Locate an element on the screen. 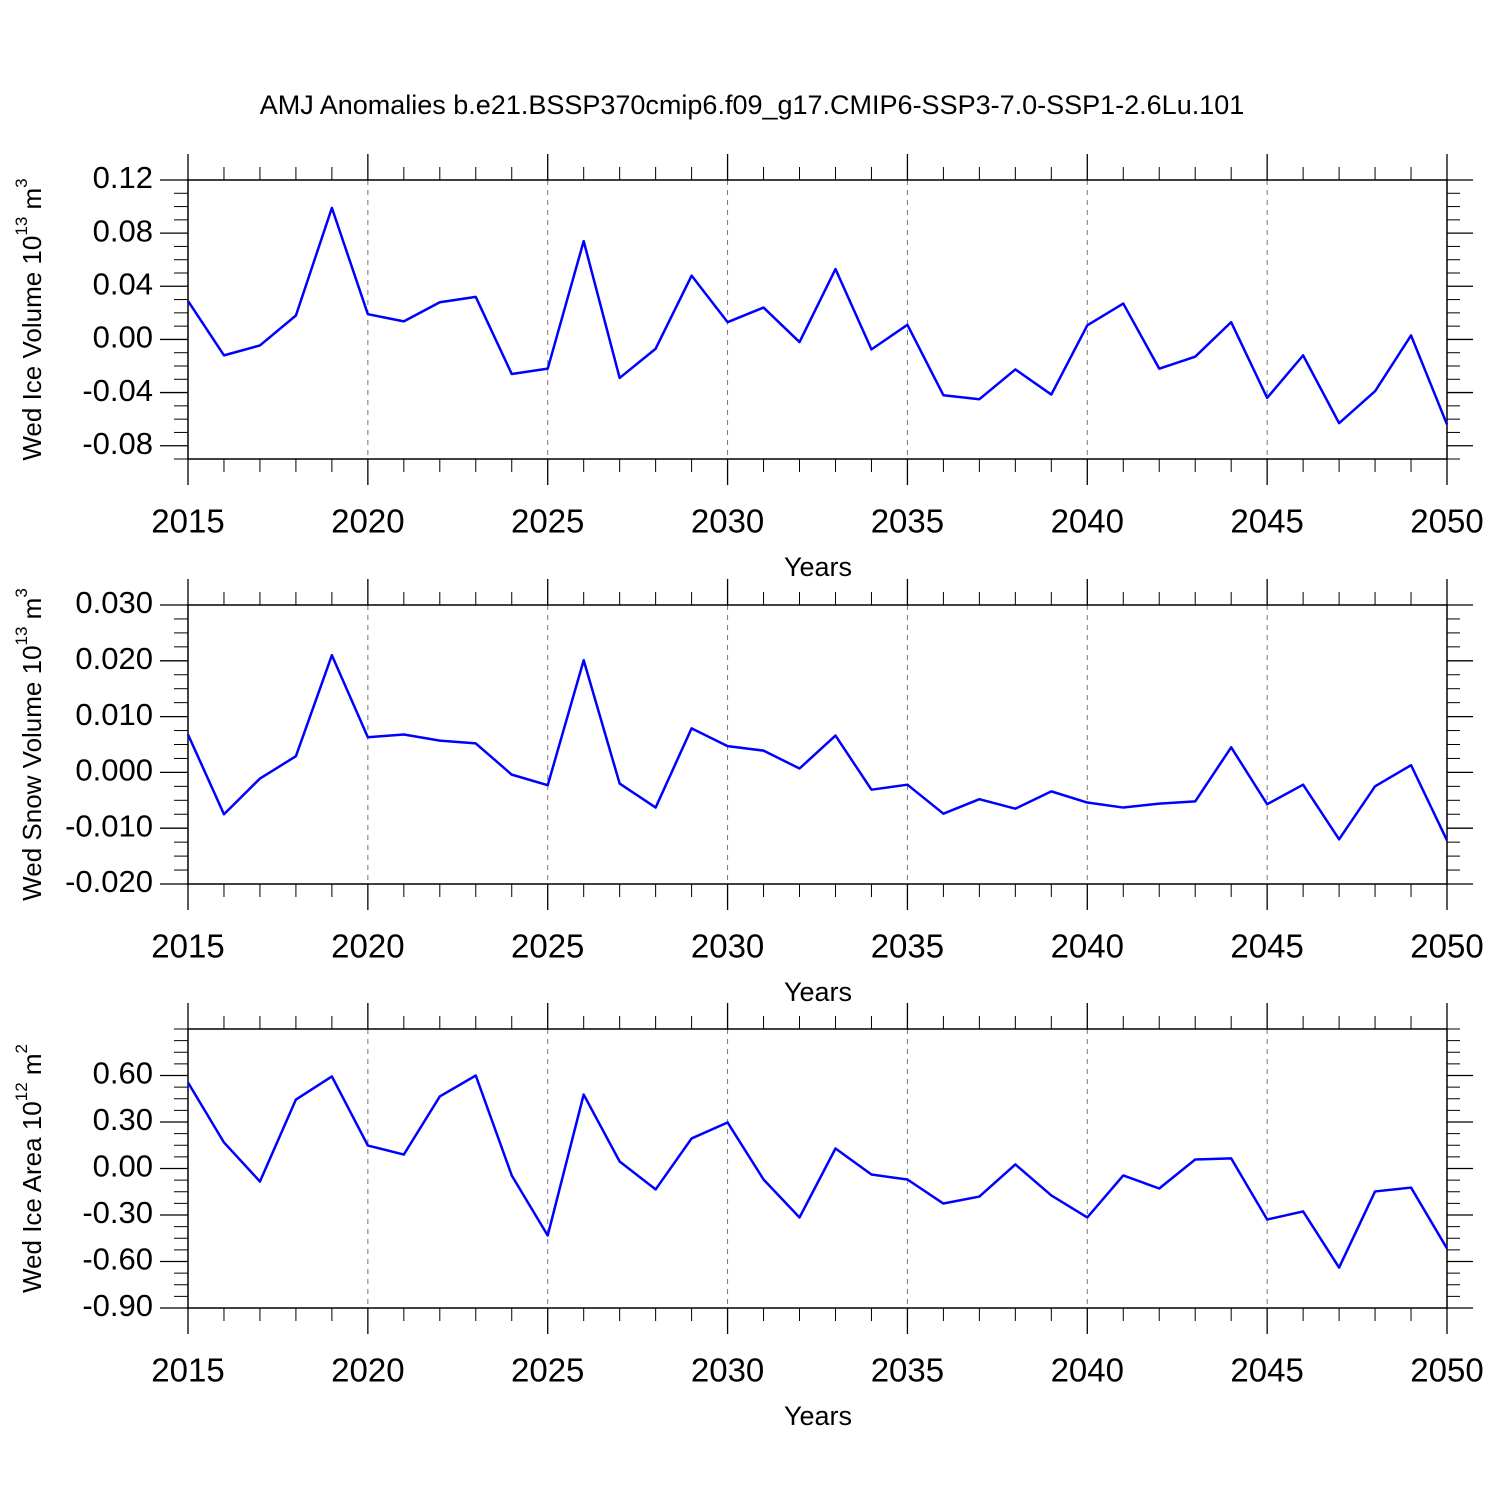  y-tick-label: -0.90 is located at coordinates (117, 1305).